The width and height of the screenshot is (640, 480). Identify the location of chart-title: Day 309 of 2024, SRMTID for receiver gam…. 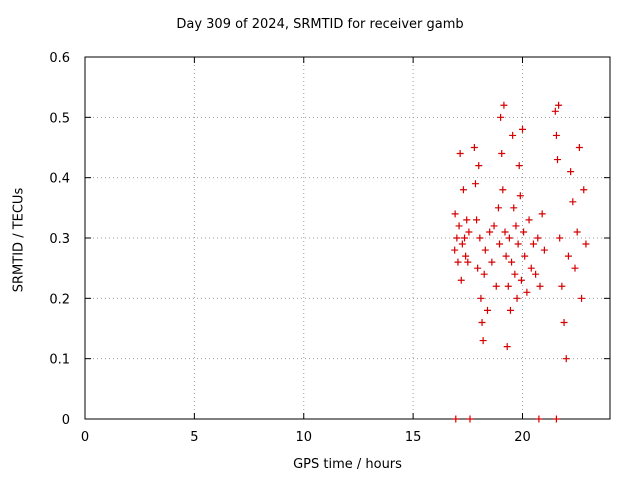
(320, 24).